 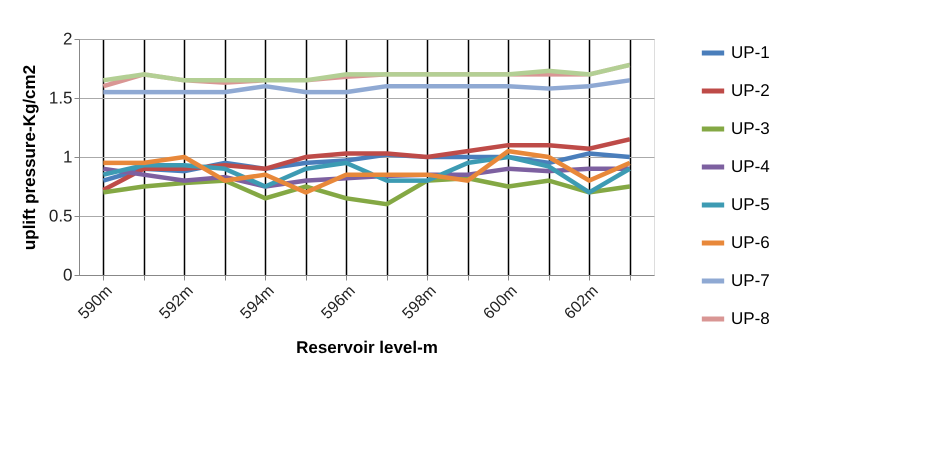 What do you see at coordinates (750, 318) in the screenshot?
I see `legend-label: UP-8` at bounding box center [750, 318].